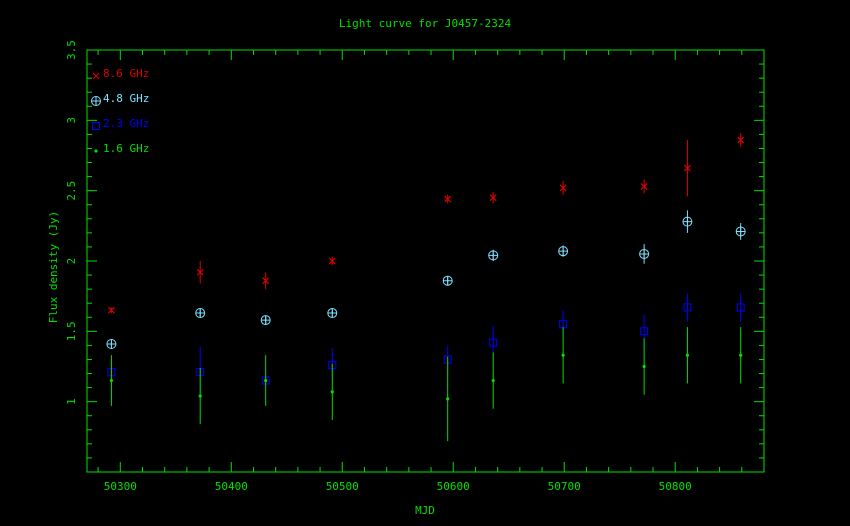 The image size is (850, 526). I want to click on x-tick-label: 50600, so click(453, 486).